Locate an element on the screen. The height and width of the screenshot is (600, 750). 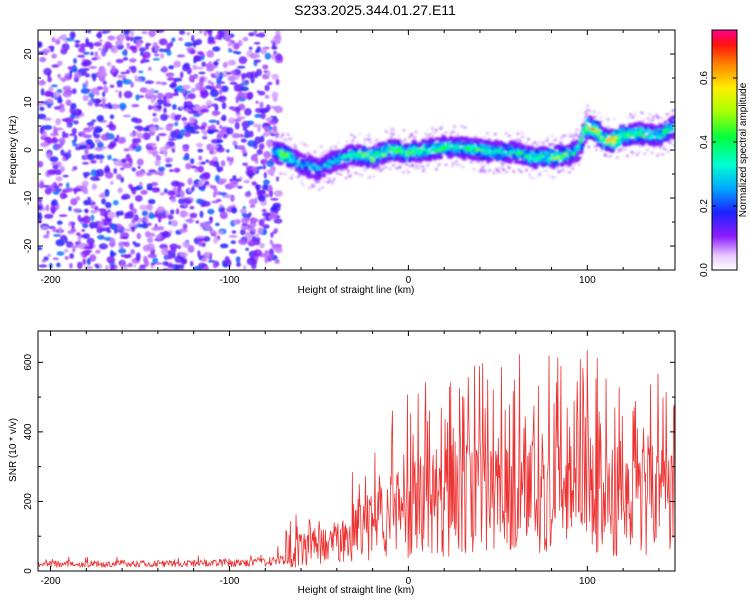
spectrogram-signal-track is located at coordinates (473, 147).